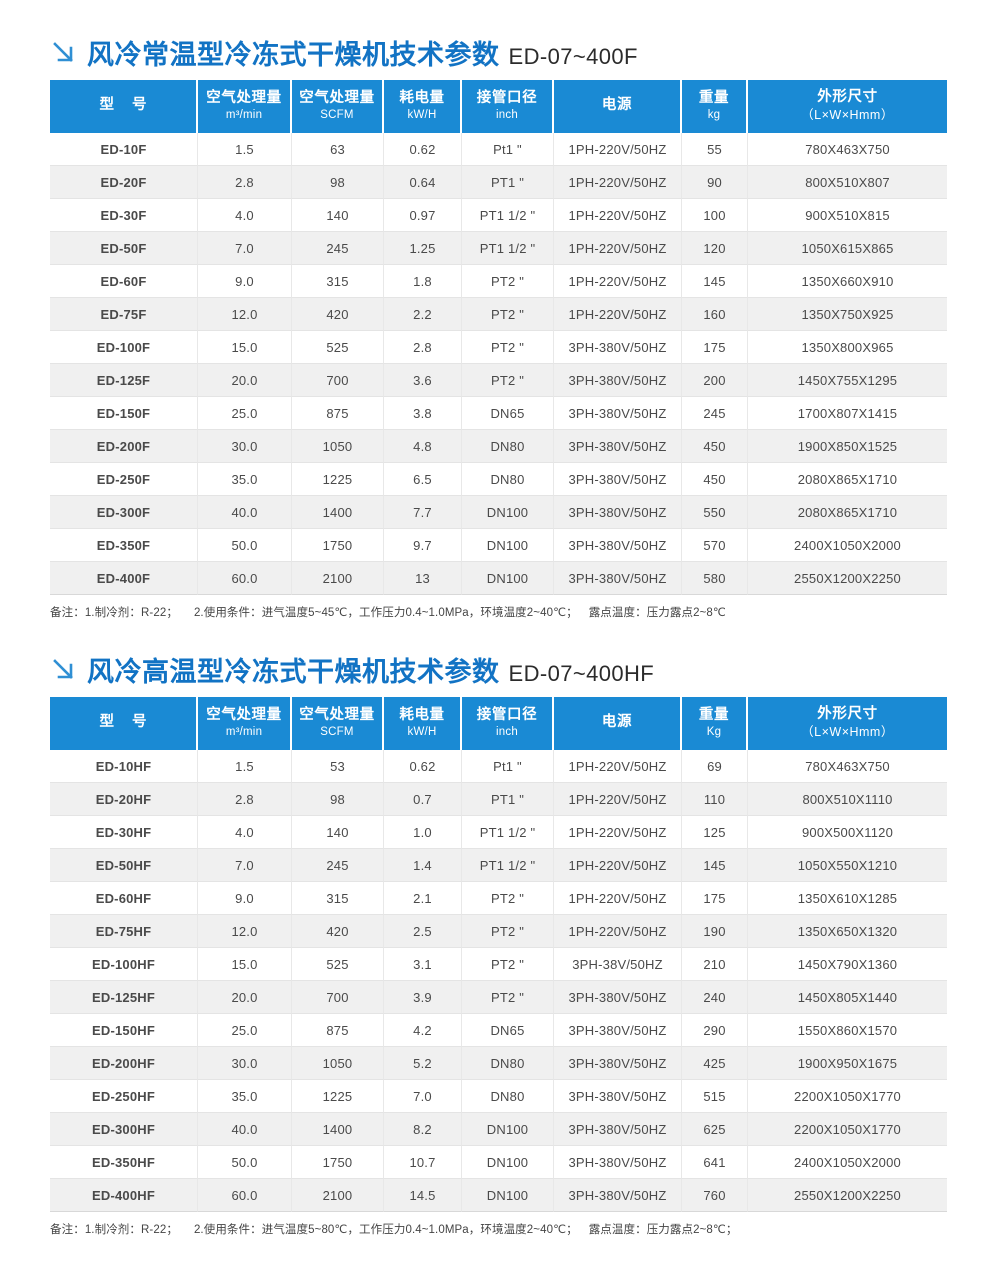 This screenshot has height=1280, width=997. Describe the element at coordinates (715, 997) in the screenshot. I see `cell-weight: 240` at that location.